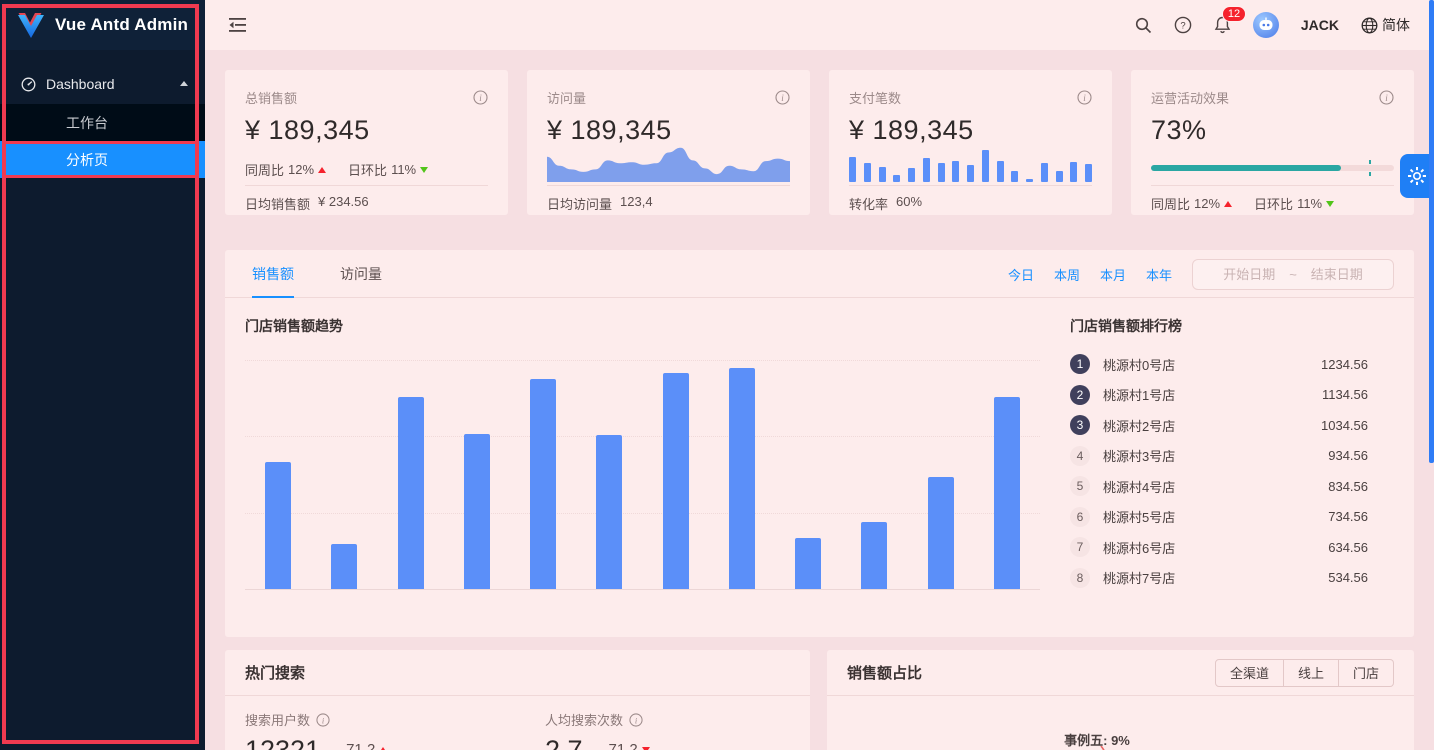 This screenshot has height=750, width=1434. I want to click on range-link-week: 本周, so click(1066, 275).